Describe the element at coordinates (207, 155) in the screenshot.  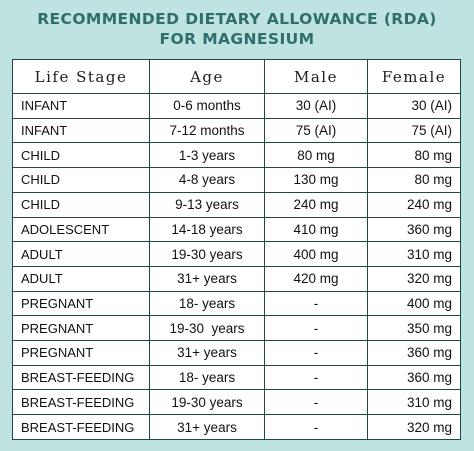
I see `age-cell: 1-3 years` at that location.